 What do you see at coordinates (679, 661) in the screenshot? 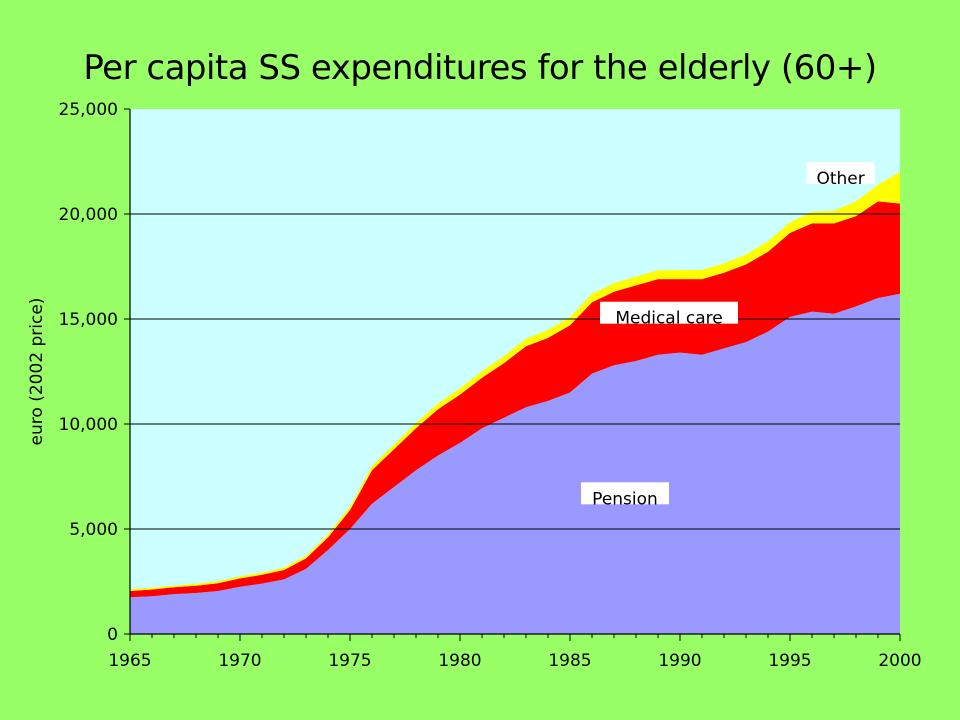
I see `x-tick-label: 1990` at bounding box center [679, 661].